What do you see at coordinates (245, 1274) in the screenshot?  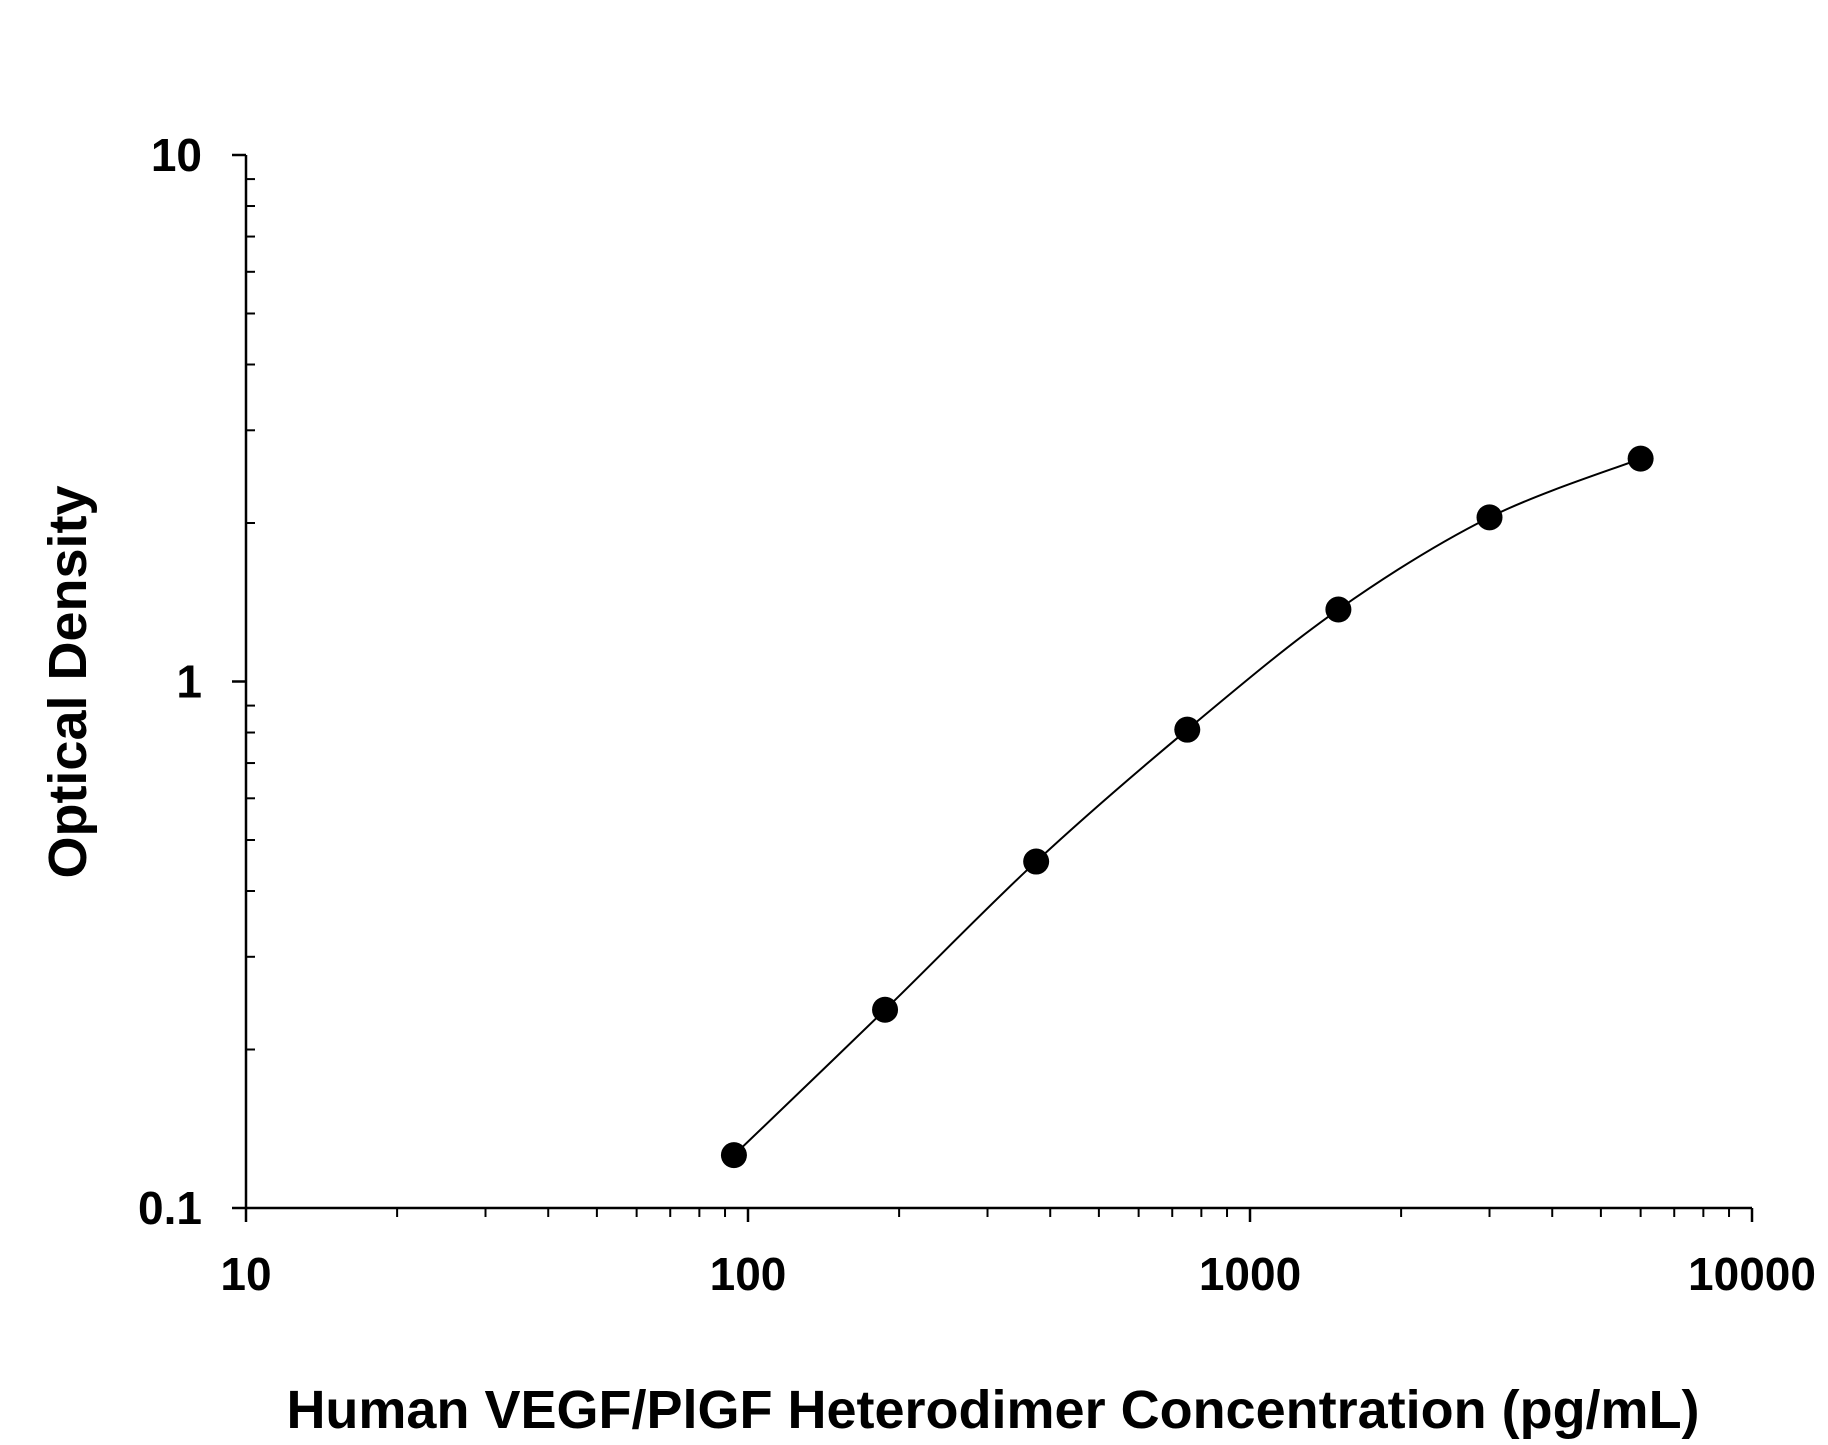 I see `x-tick-label: 10` at bounding box center [245, 1274].